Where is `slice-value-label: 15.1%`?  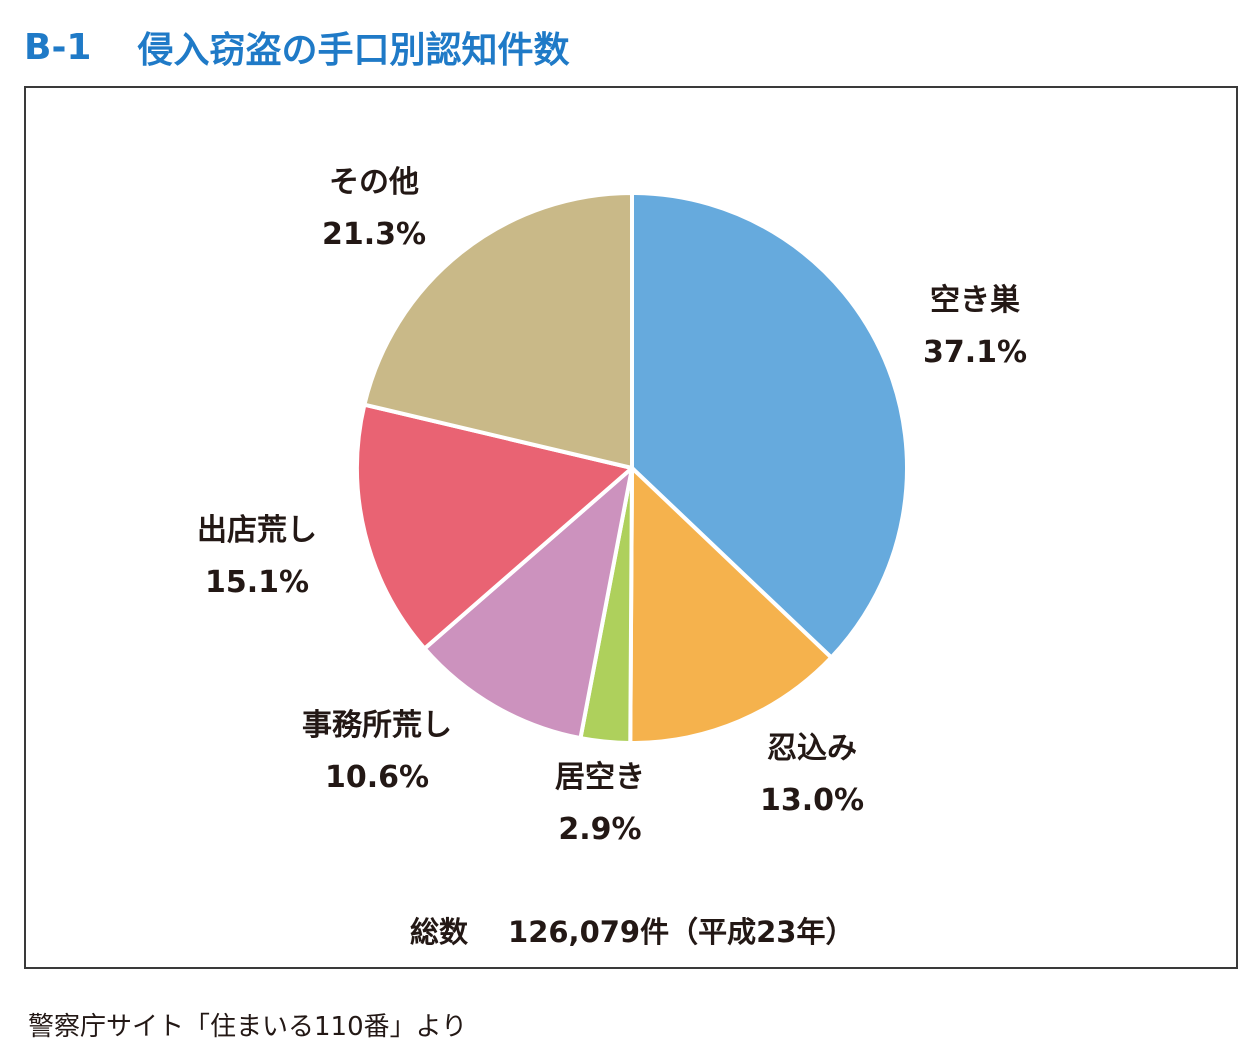
slice-value-label: 15.1% is located at coordinates (257, 582).